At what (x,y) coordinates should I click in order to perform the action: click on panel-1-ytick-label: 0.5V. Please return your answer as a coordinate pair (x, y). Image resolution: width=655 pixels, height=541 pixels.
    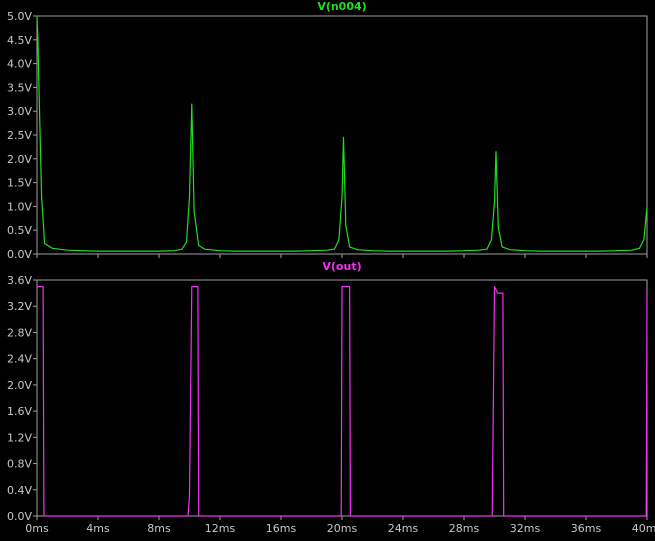
    Looking at the image, I should click on (19, 230).